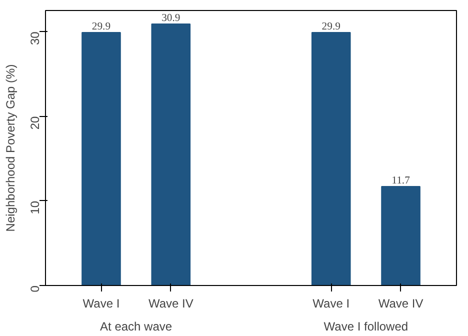 Image resolution: width=468 pixels, height=336 pixels. What do you see at coordinates (35, 288) in the screenshot?
I see `y-tick-label: 0` at bounding box center [35, 288].